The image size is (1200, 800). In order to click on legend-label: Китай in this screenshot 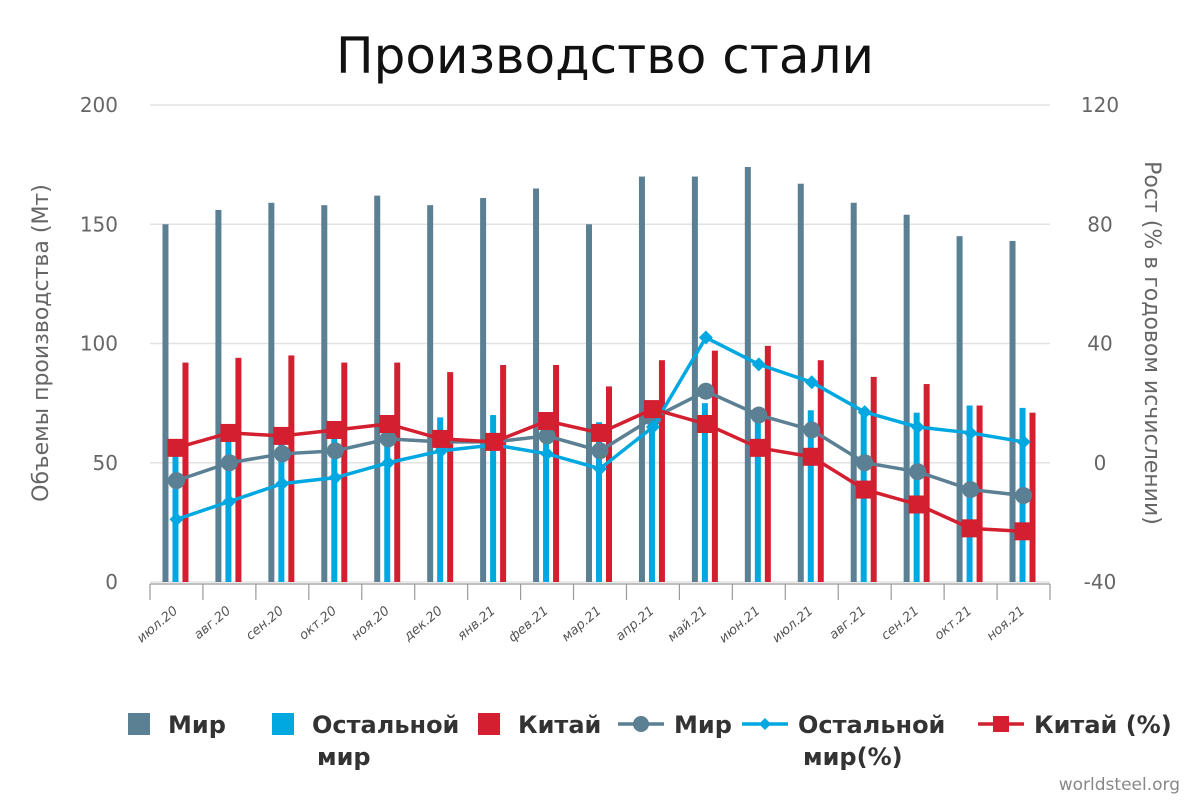, I will do `click(559, 725)`.